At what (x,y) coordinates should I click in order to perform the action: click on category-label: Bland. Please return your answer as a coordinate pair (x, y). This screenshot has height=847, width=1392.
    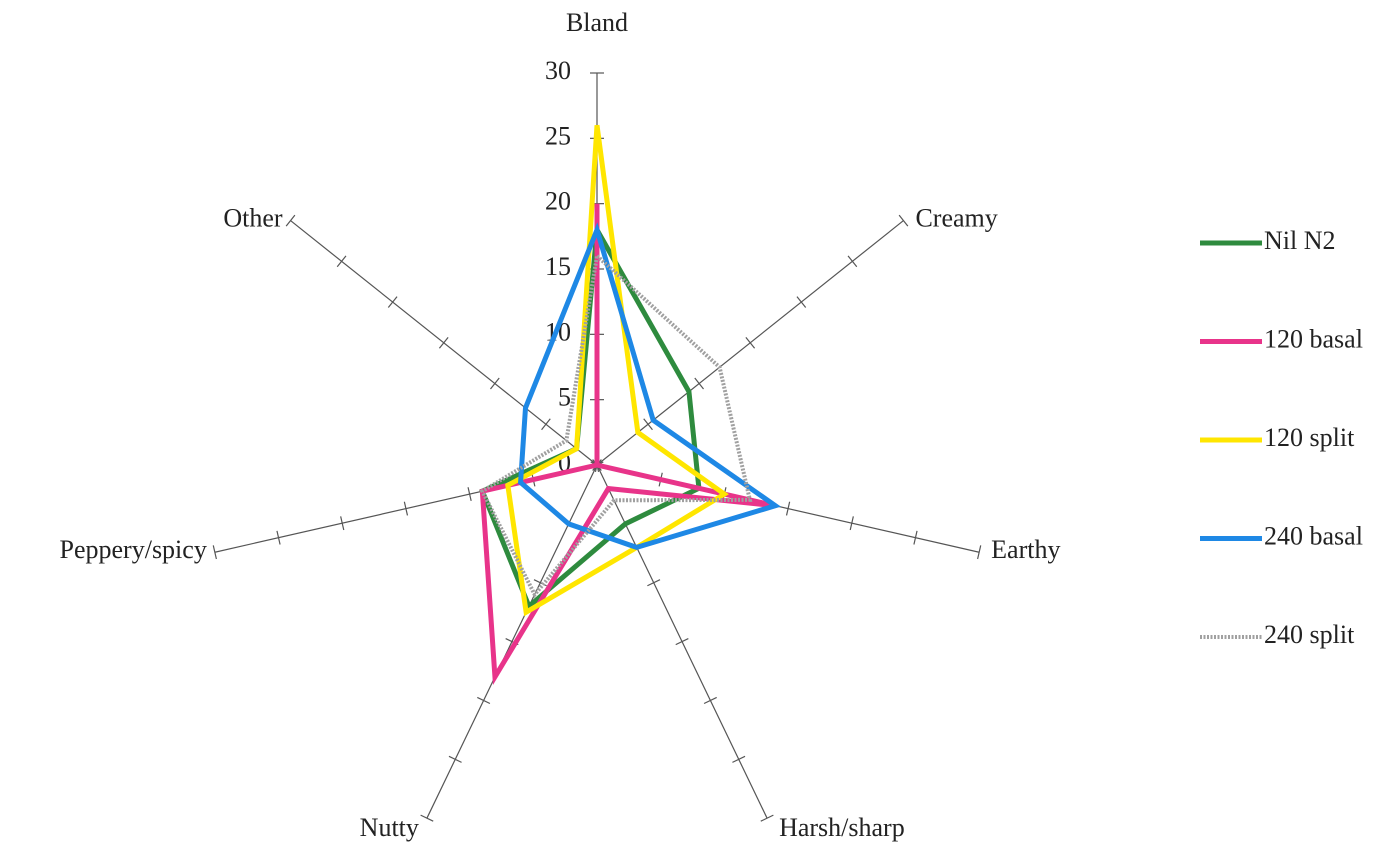
    Looking at the image, I should click on (597, 22).